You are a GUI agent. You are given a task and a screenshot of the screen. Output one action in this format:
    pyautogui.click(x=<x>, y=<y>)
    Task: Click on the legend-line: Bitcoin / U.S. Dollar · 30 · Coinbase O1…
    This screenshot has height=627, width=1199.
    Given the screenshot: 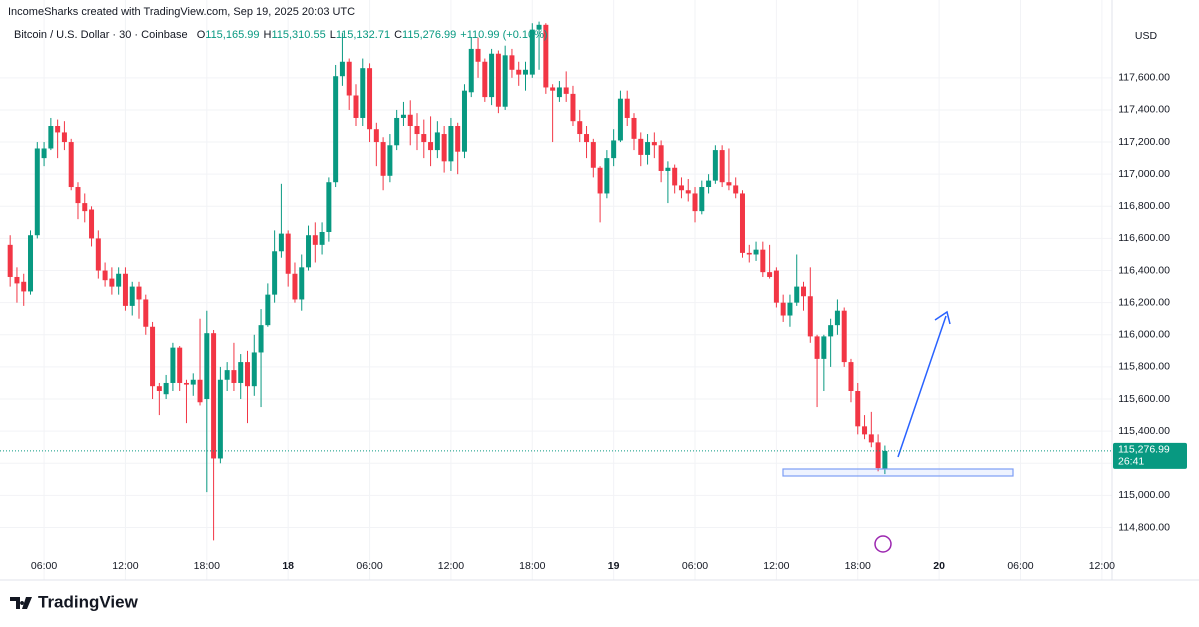 What is the action you would take?
    pyautogui.click(x=281, y=35)
    